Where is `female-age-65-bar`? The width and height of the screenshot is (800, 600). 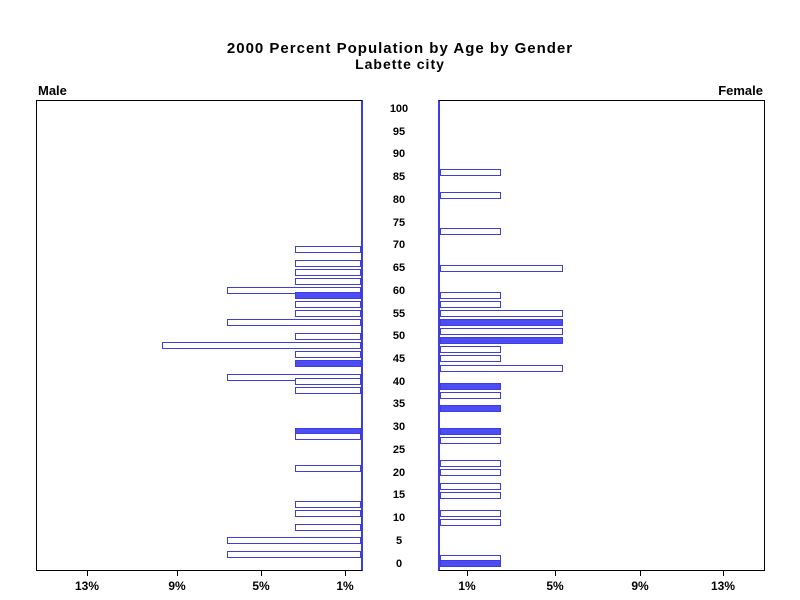 female-age-65-bar is located at coordinates (501, 268).